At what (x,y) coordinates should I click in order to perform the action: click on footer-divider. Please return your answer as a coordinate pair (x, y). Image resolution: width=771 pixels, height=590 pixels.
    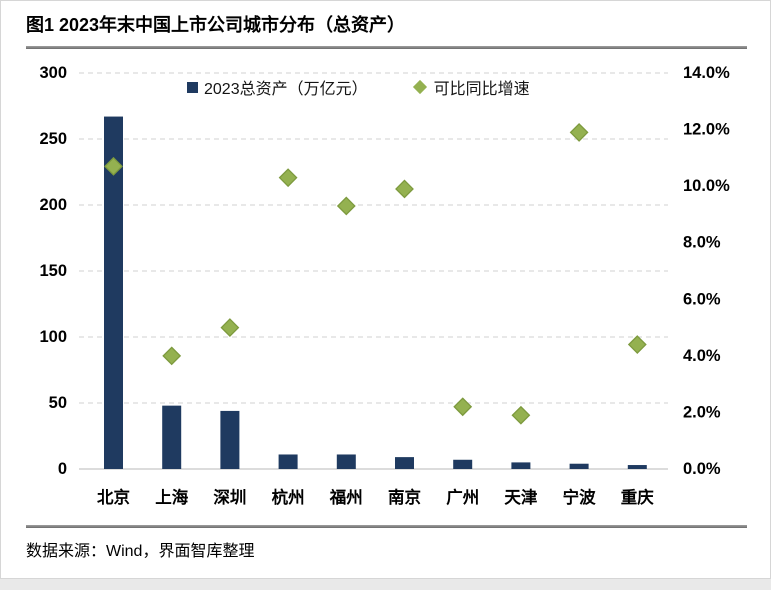
    Looking at the image, I should click on (386, 526).